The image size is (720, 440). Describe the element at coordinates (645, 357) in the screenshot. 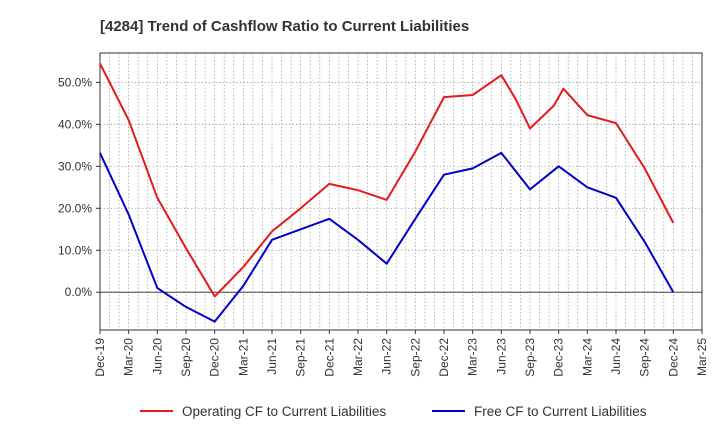

I see `x-tick-label: Sep-24` at that location.